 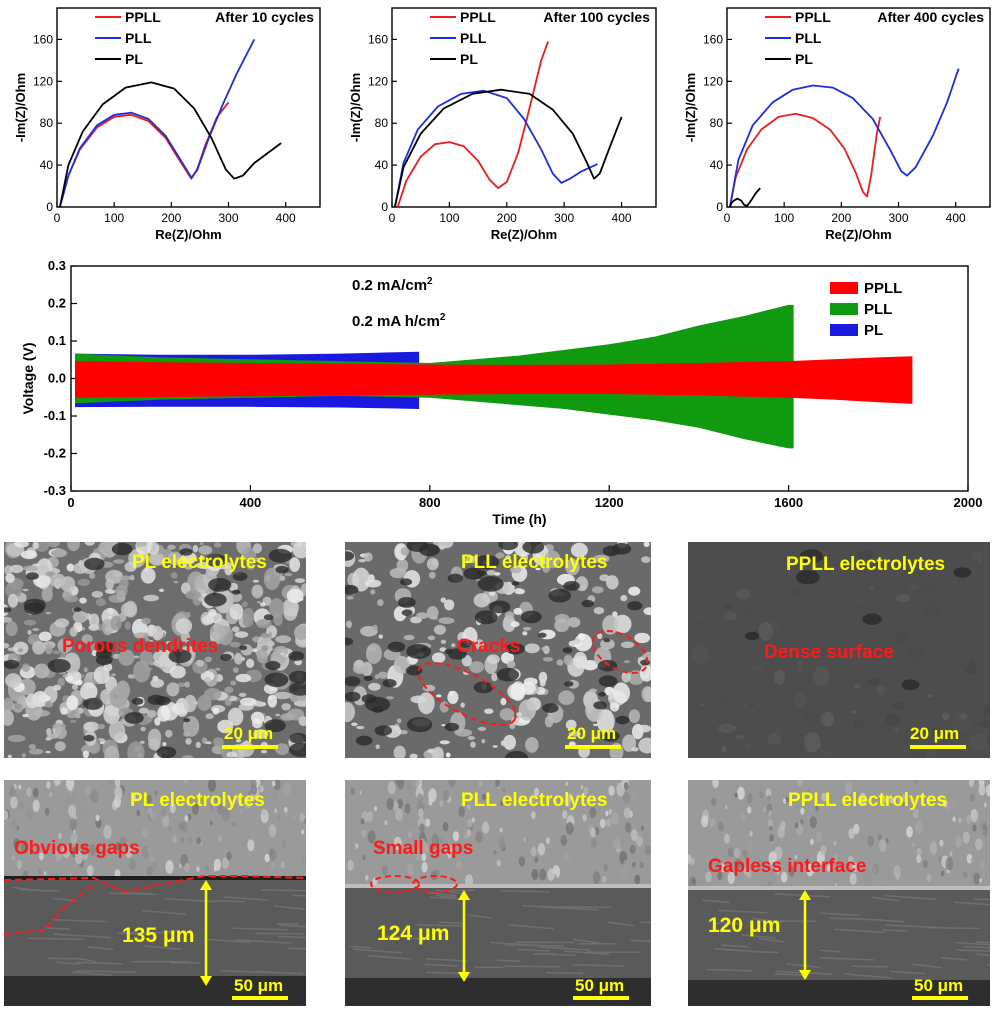 I want to click on sem-annotation: Gapless interface, so click(x=787, y=866).